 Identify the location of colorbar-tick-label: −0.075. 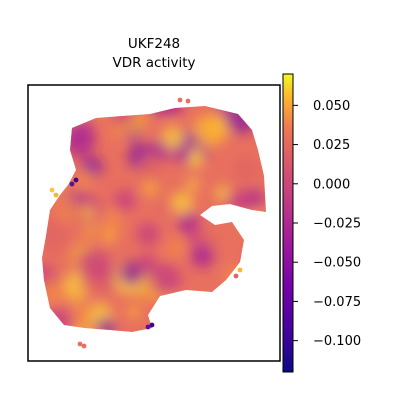
(337, 302).